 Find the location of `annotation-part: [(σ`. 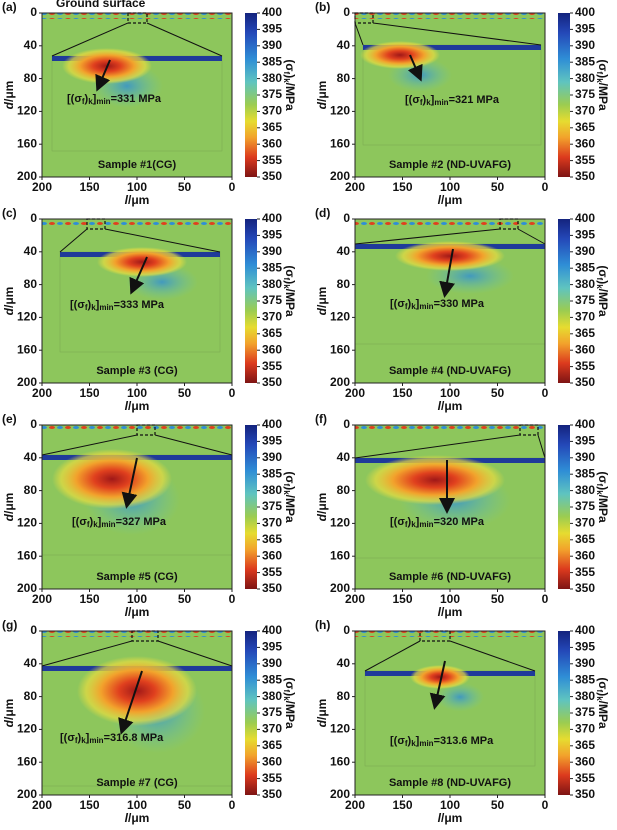

annotation-part: [(σ is located at coordinates (397, 522).